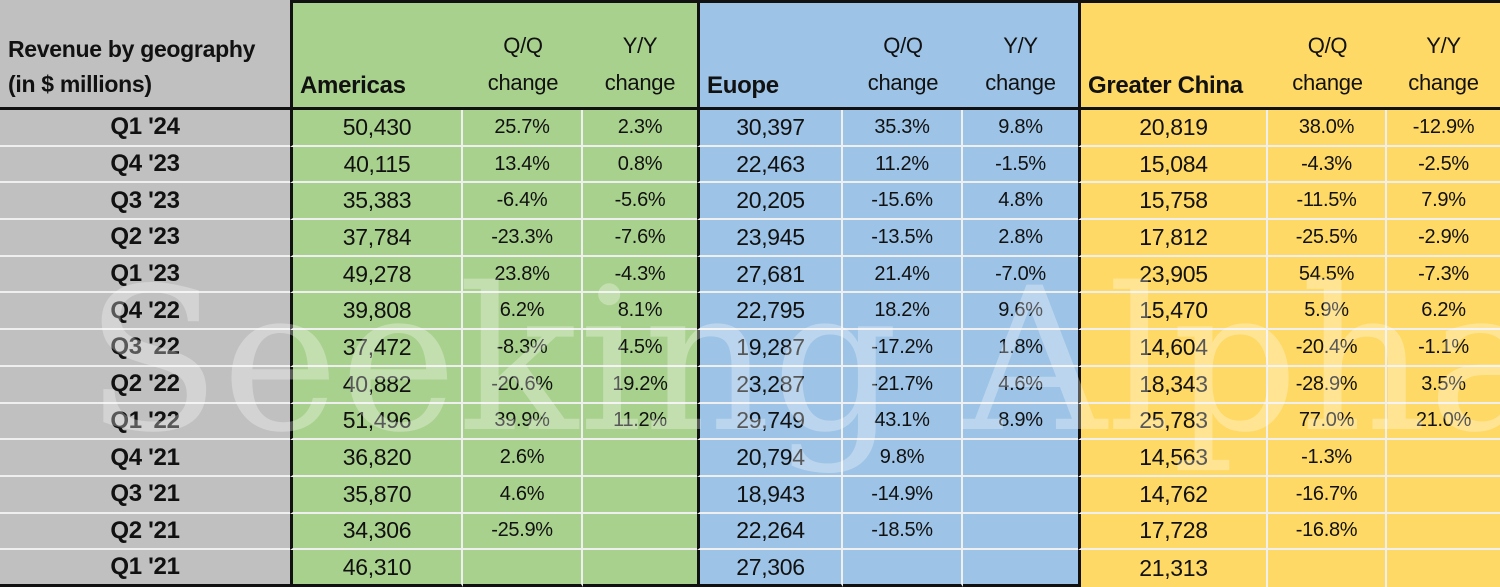 This screenshot has height=587, width=1500. Describe the element at coordinates (770, 202) in the screenshot. I see `value-cell: 20,205` at that location.